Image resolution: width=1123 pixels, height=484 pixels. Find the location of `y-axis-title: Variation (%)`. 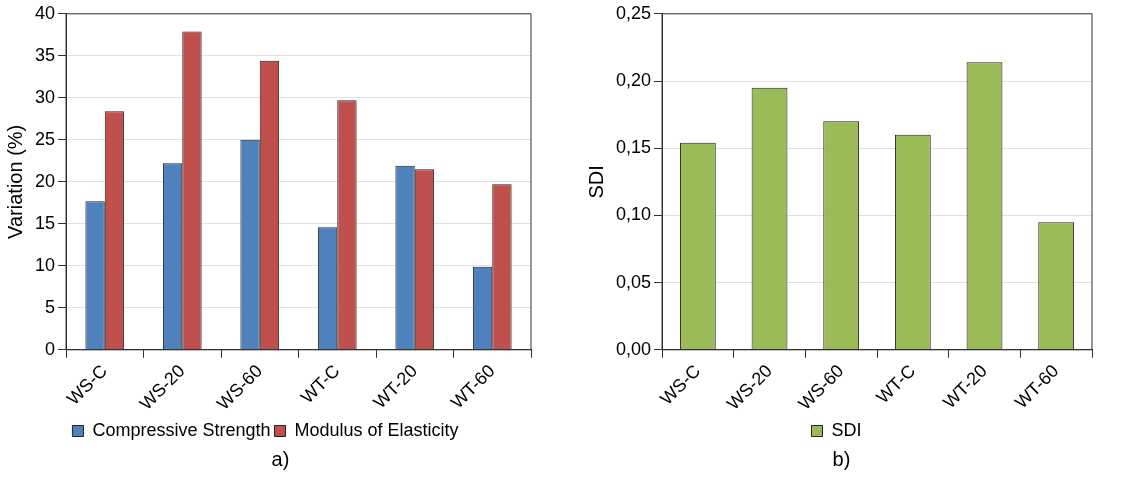

y-axis-title: Variation (%) is located at coordinates (14, 181).